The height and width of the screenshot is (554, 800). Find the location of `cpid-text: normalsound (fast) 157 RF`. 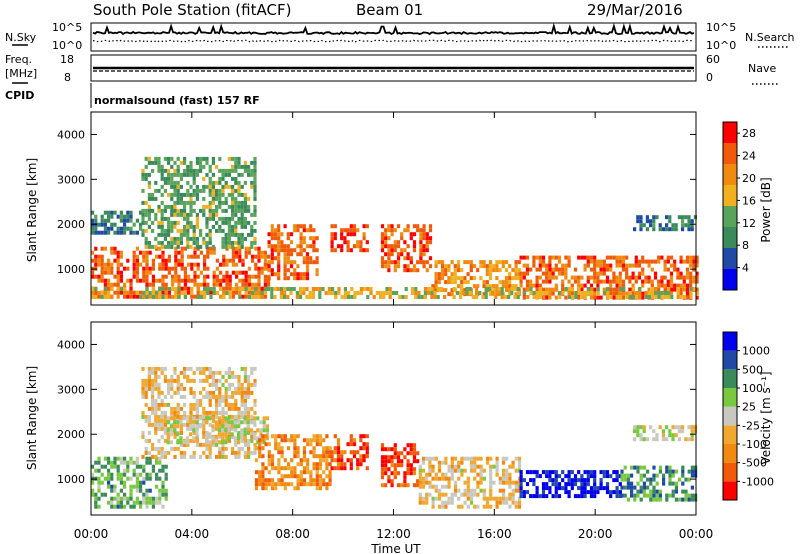

cpid-text: normalsound (fast) 157 RF is located at coordinates (177, 100).